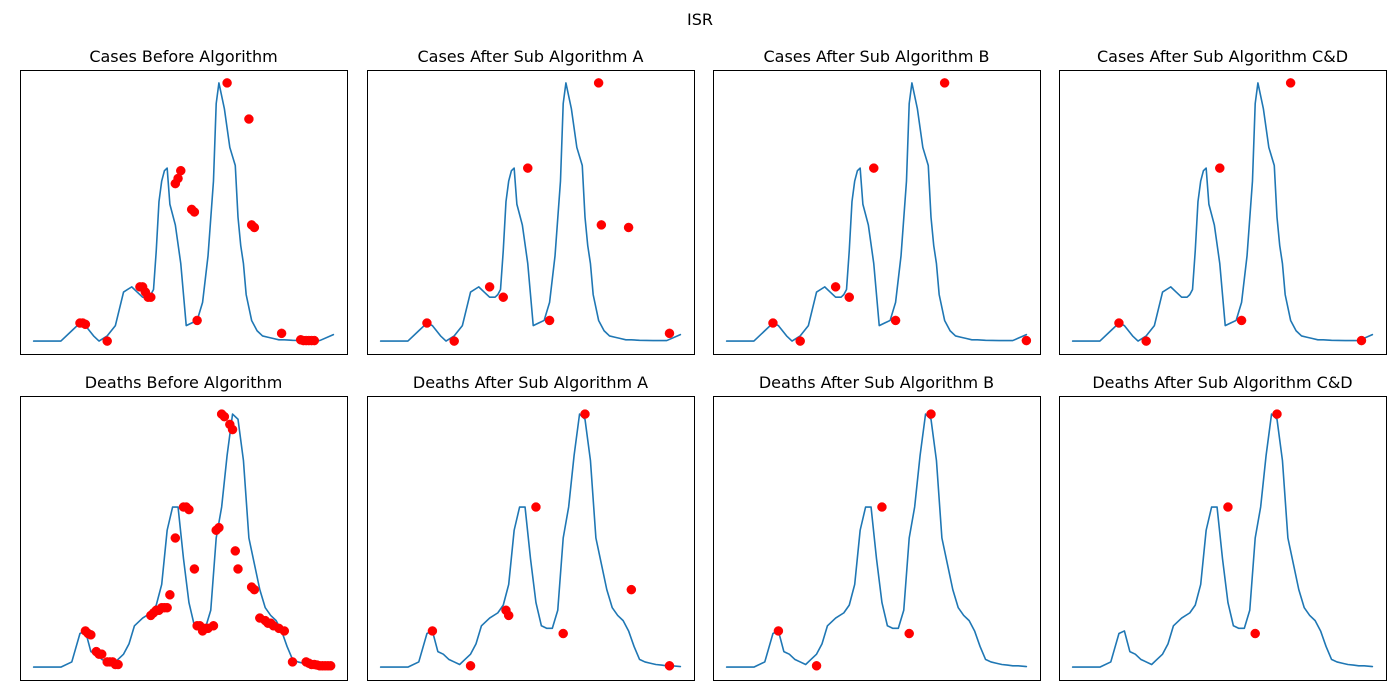  Describe the element at coordinates (530, 56) in the screenshot. I see `subplot-title: Cases After Sub Algorithm A` at that location.